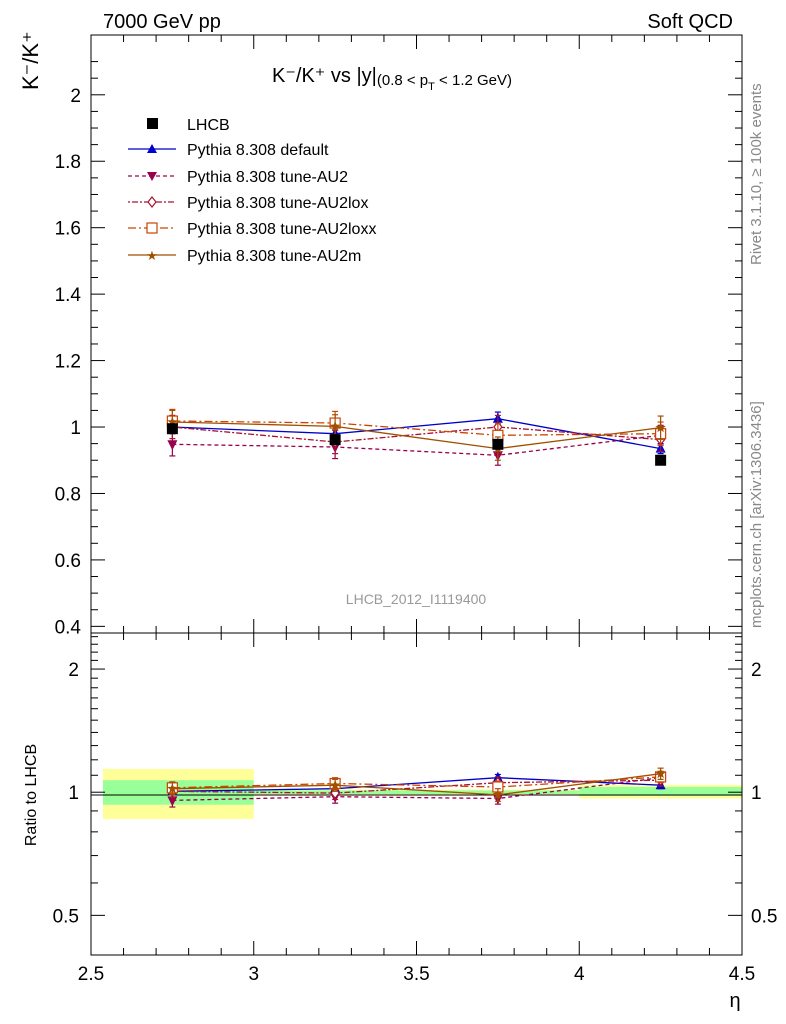 This screenshot has width=786, height=1024. What do you see at coordinates (208, 125) in the screenshot?
I see `legend-label-lhcb: LHCB` at bounding box center [208, 125].